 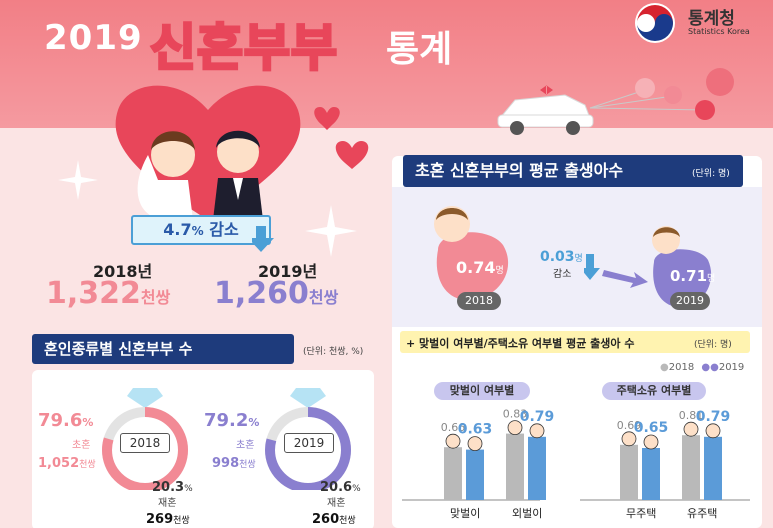 What do you see at coordinates (482, 391) in the screenshot?
I see `group-1-title: 맞벌이 여부별` at bounding box center [482, 391].